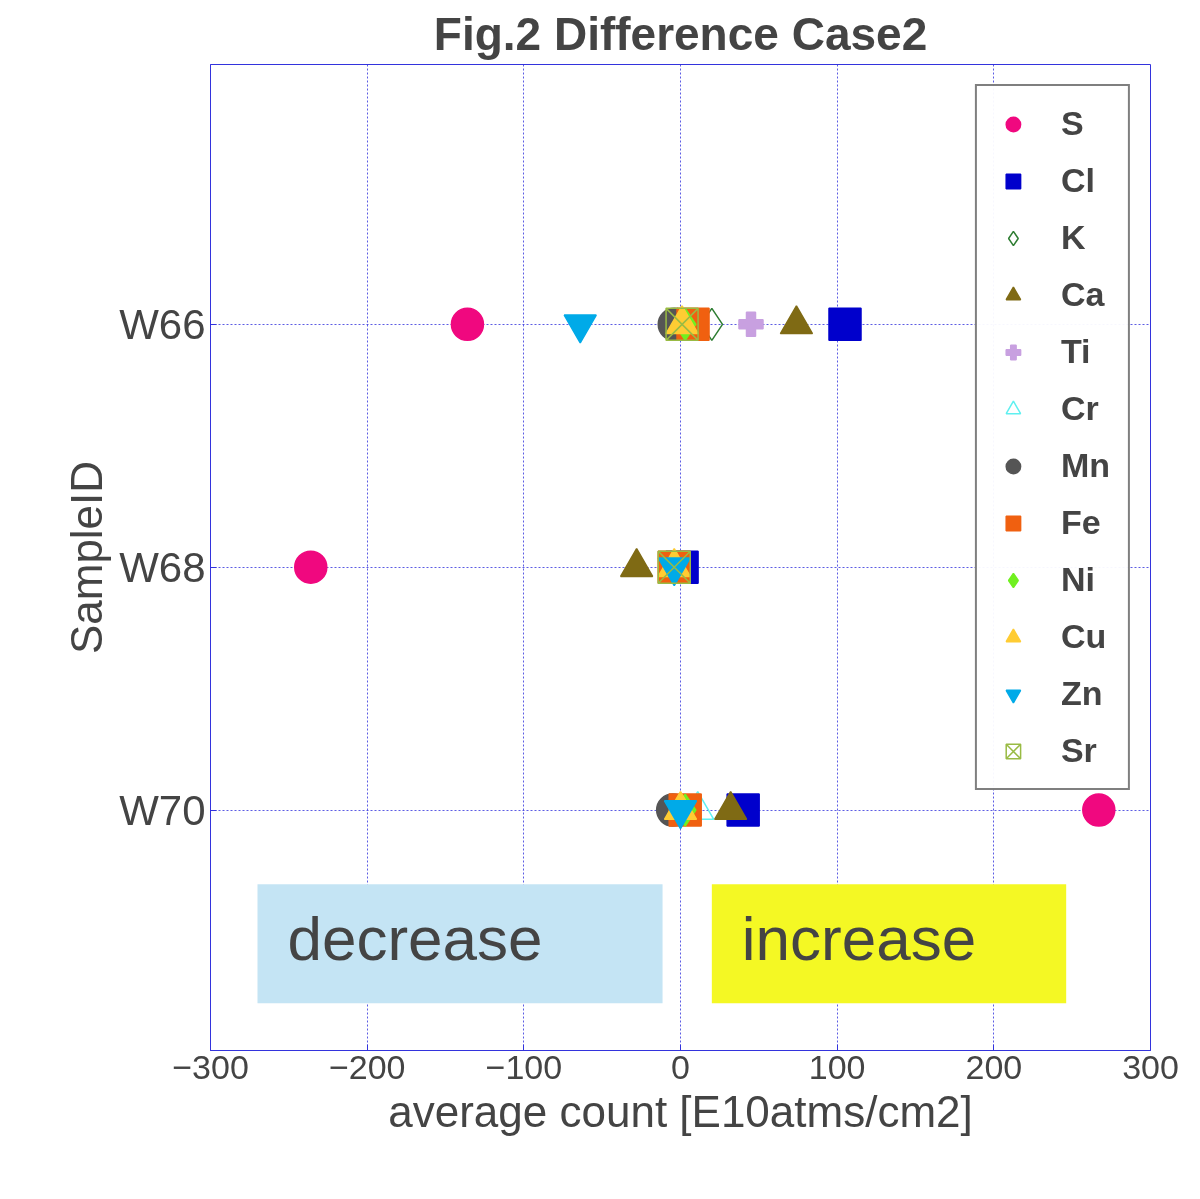  I want to click on x-tick-label: 0, so click(680, 1066).